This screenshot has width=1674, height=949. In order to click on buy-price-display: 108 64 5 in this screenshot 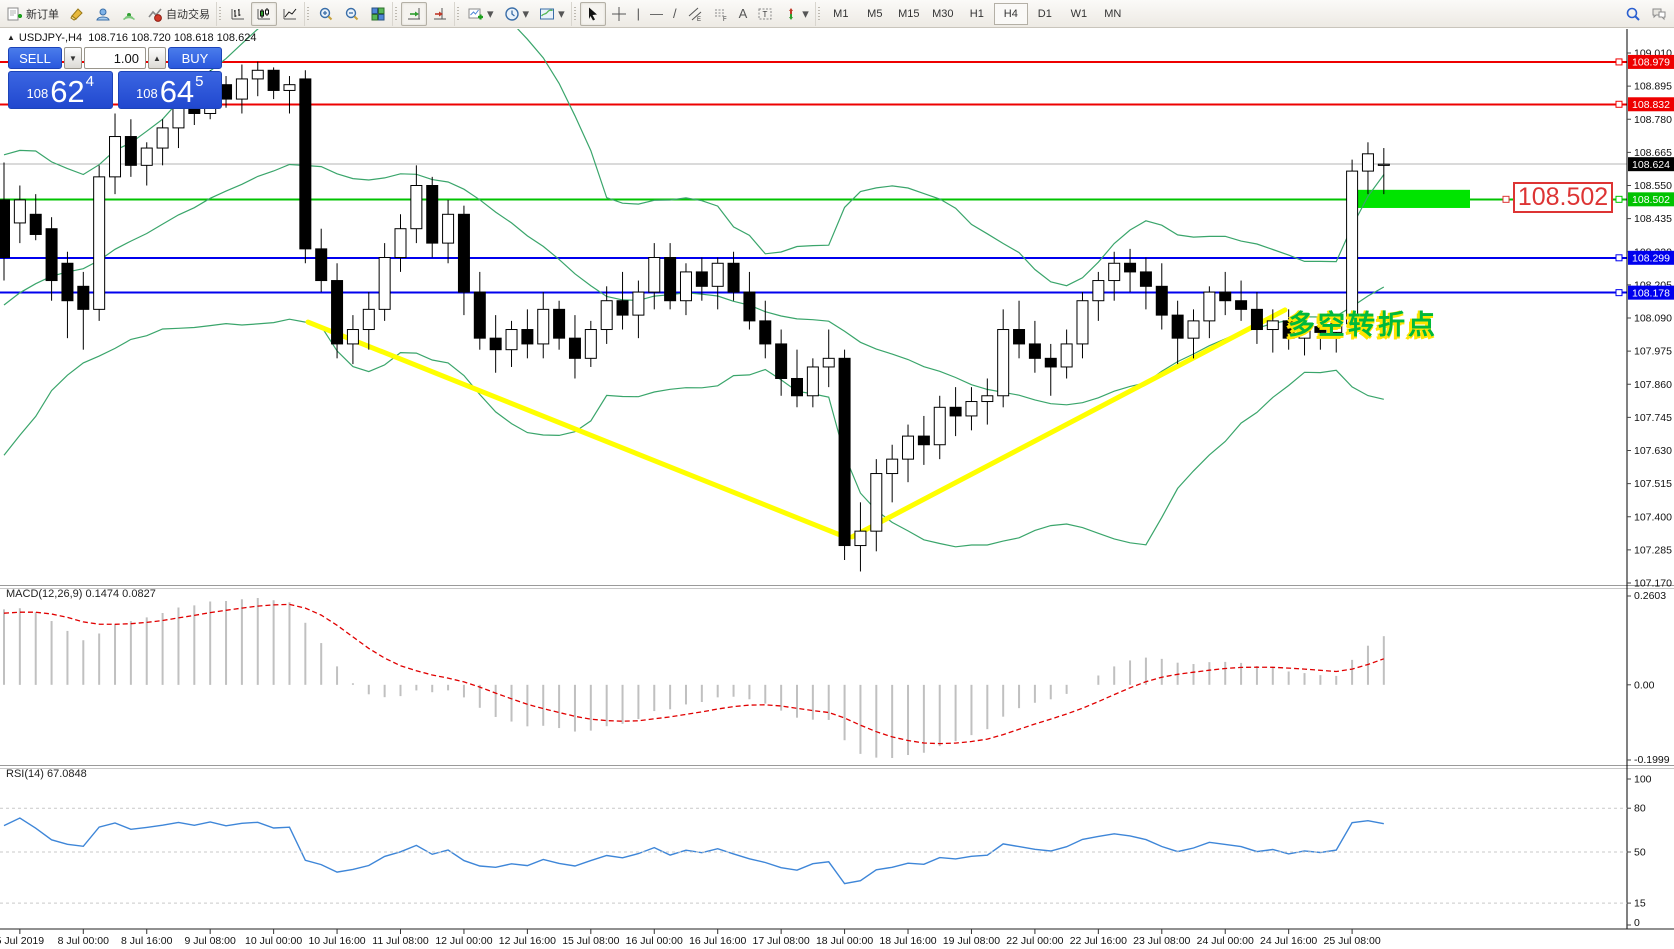, I will do `click(169, 90)`.